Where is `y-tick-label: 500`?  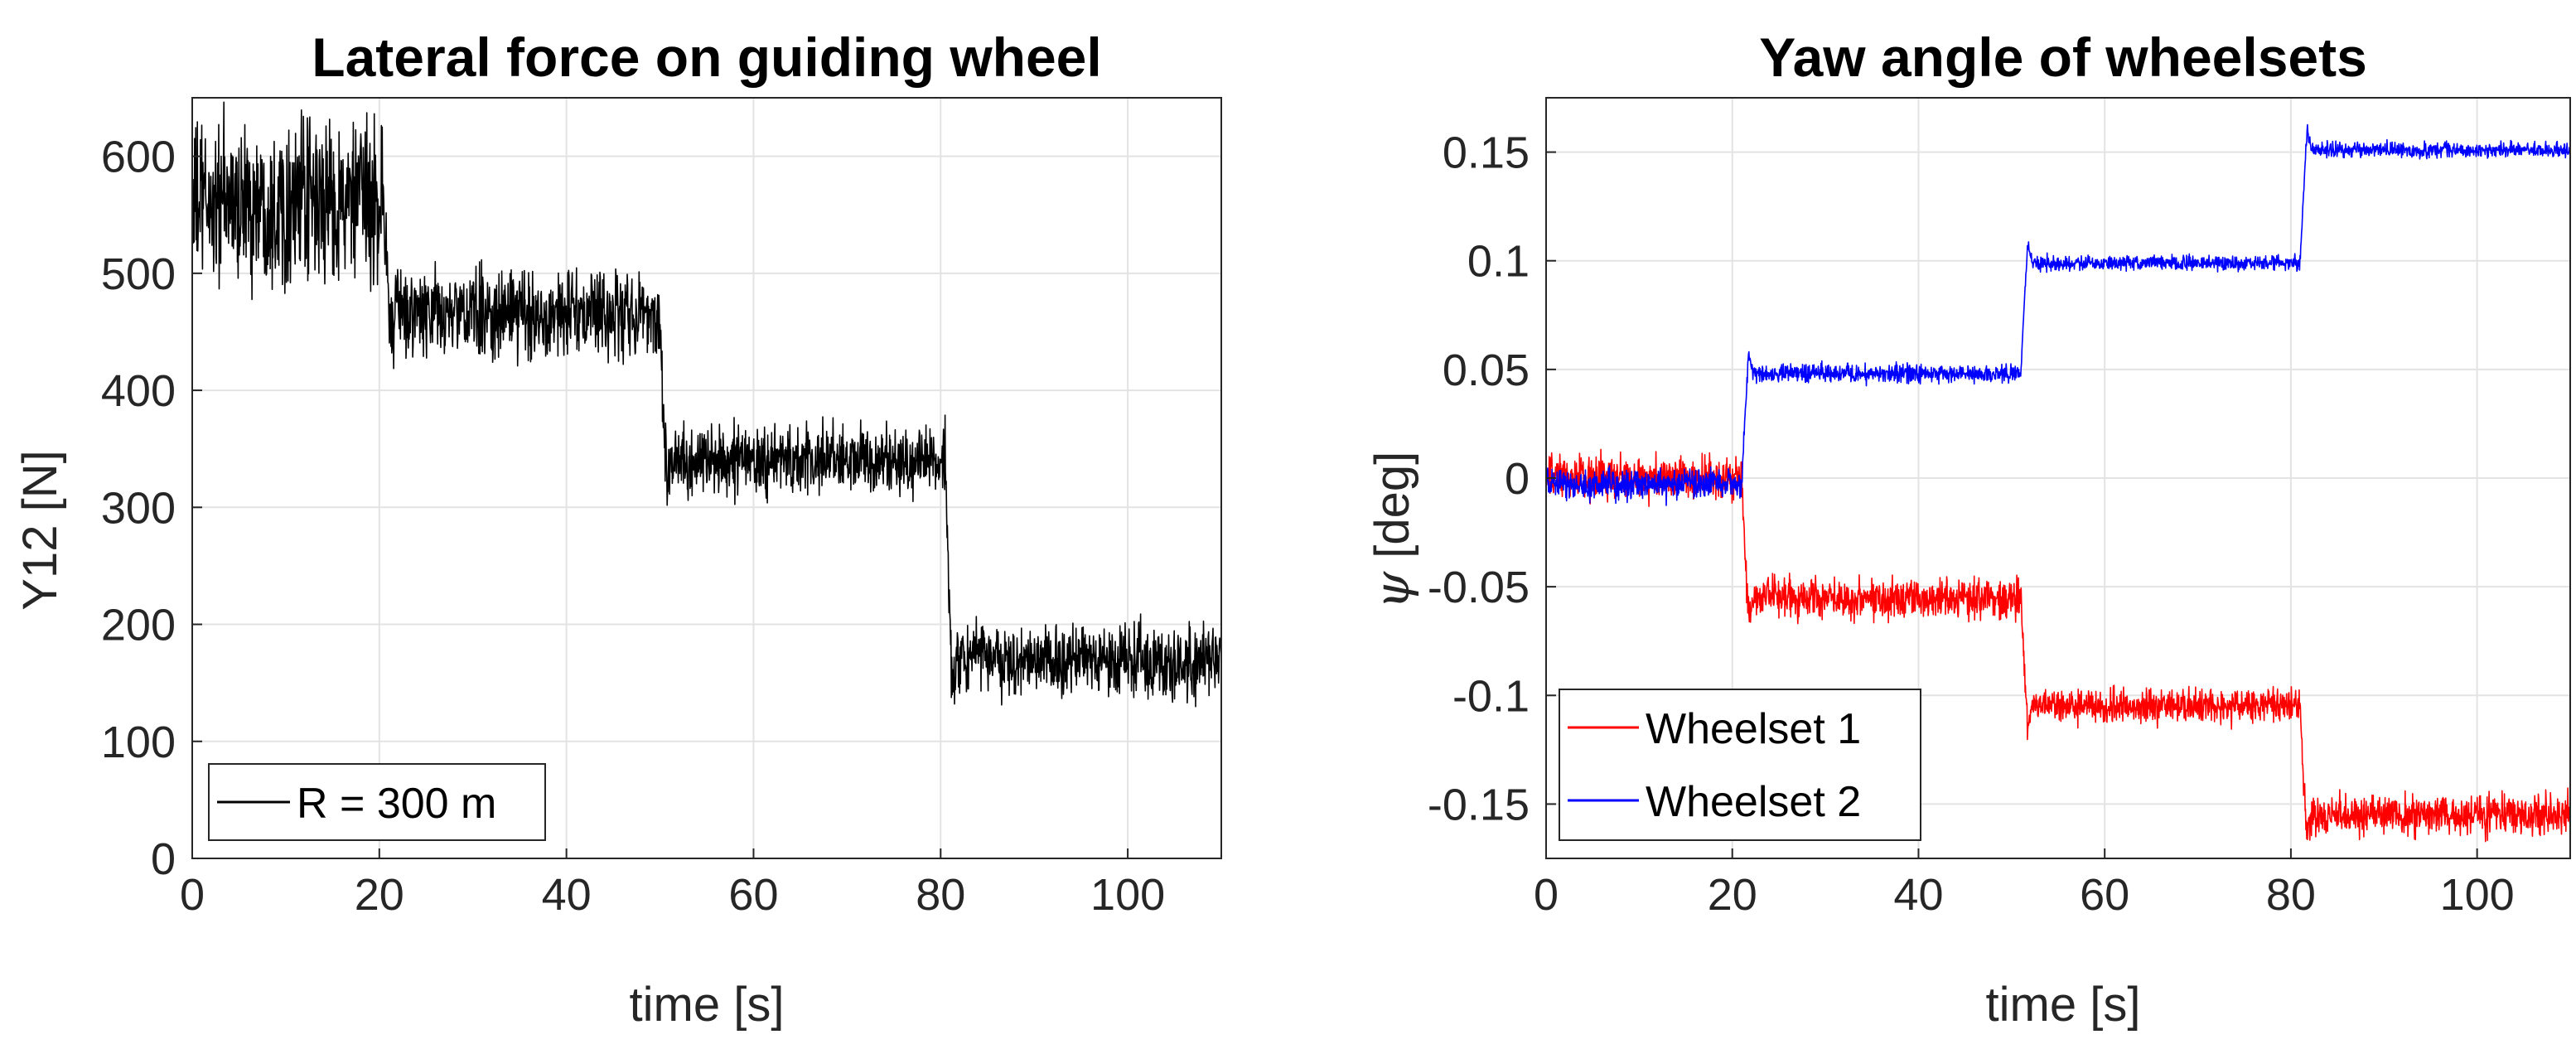
y-tick-label: 500 is located at coordinates (138, 274).